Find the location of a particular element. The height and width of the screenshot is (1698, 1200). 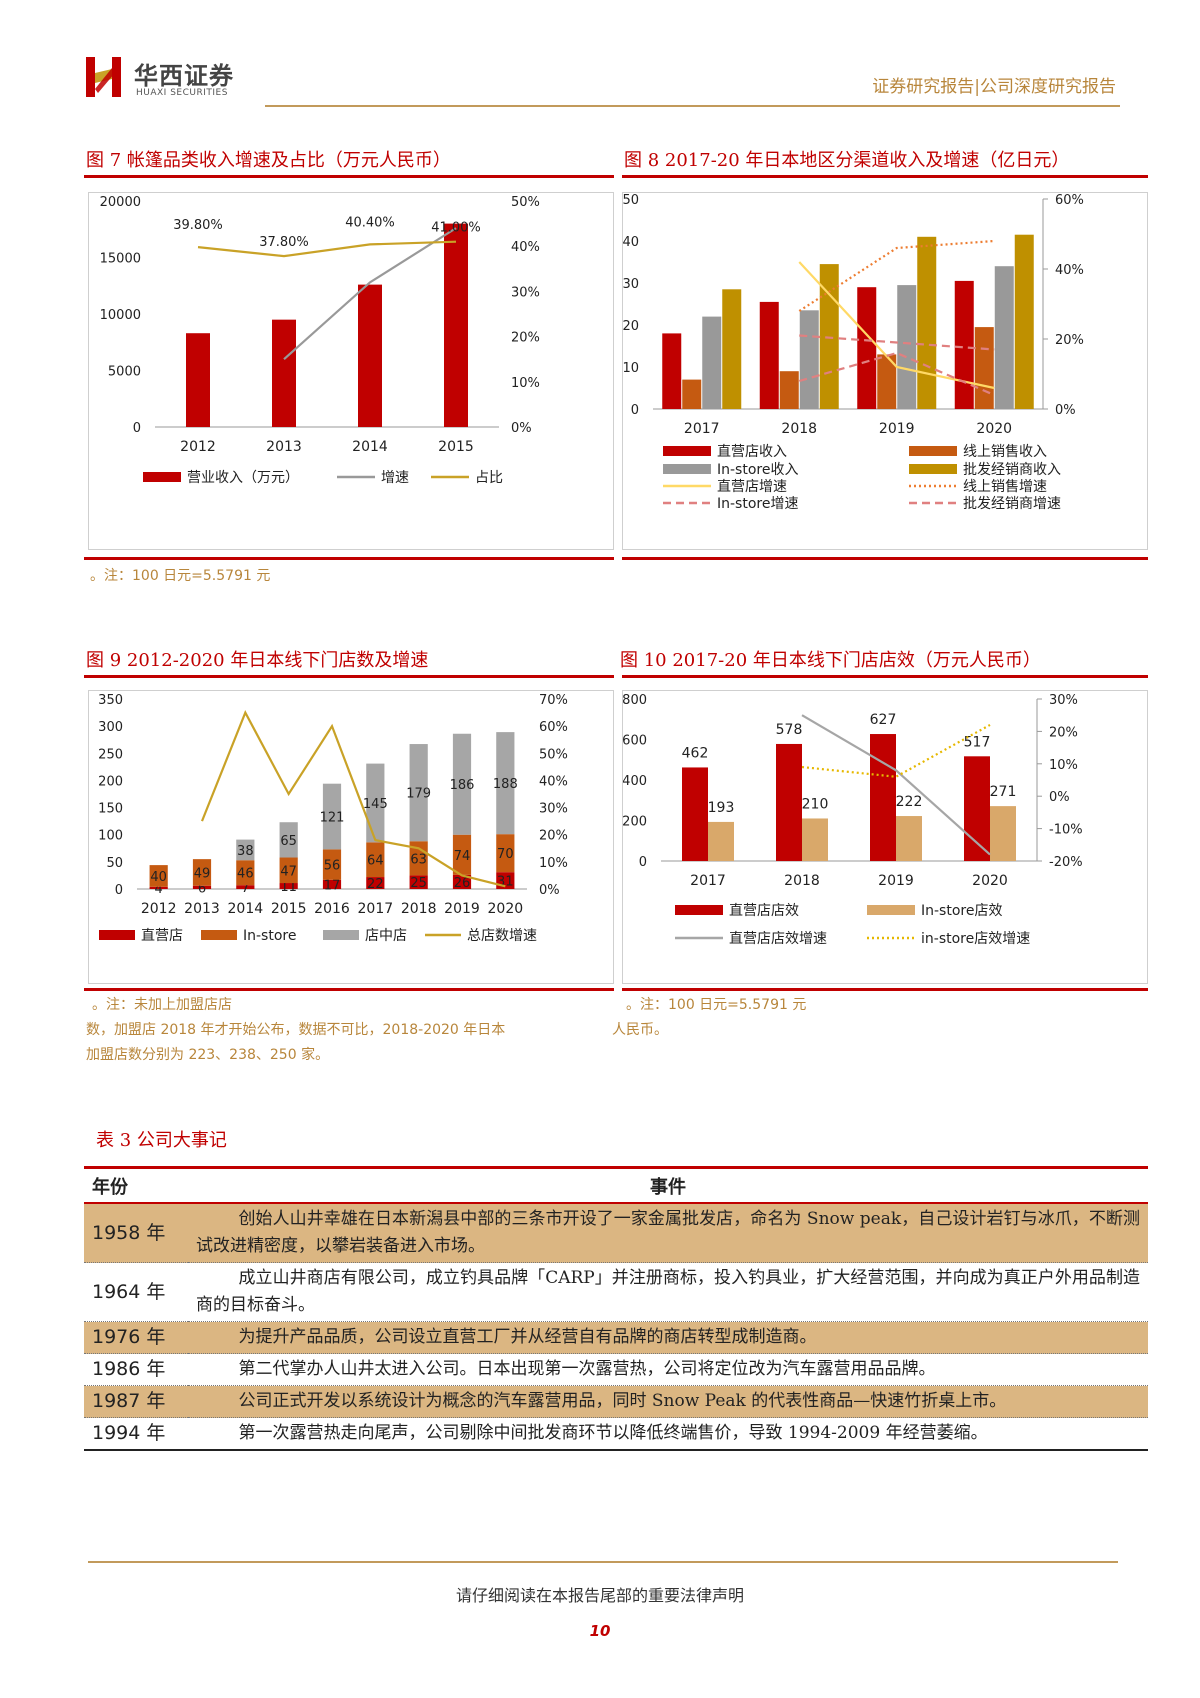

logo-chinese-name: 华西证券 is located at coordinates (184, 75).